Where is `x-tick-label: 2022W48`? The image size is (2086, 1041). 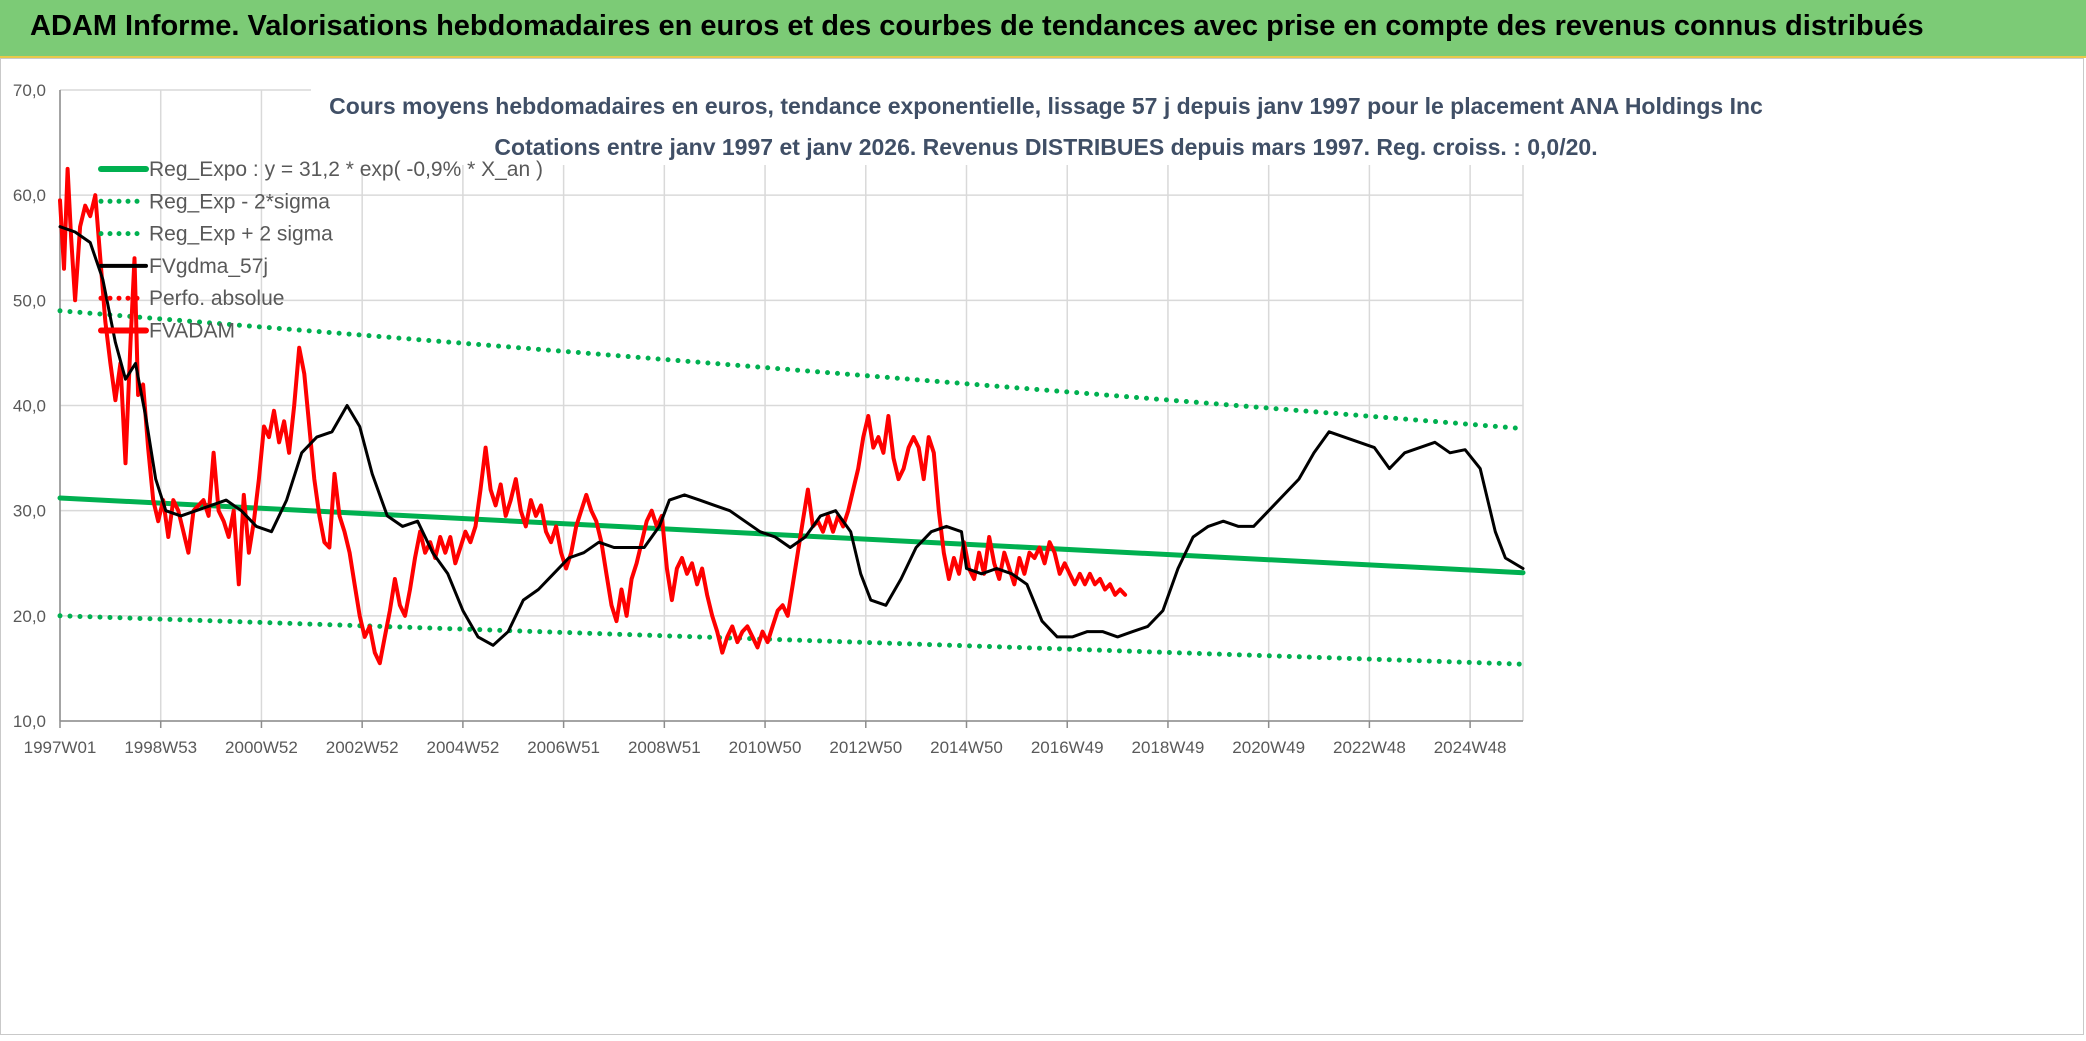
x-tick-label: 2022W48 is located at coordinates (1369, 747).